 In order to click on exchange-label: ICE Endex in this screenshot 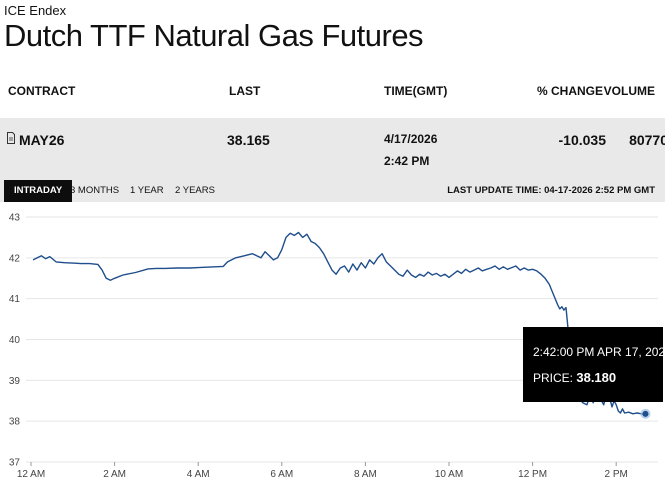, I will do `click(35, 10)`.